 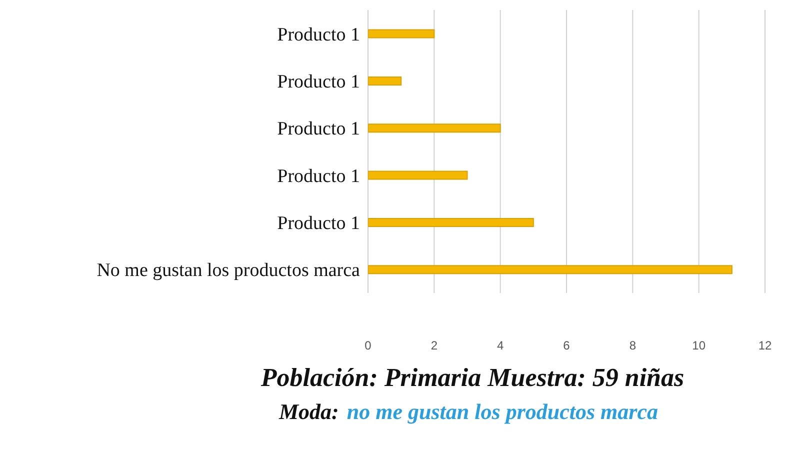 What do you see at coordinates (309, 411) in the screenshot?
I see `text: Moda:` at bounding box center [309, 411].